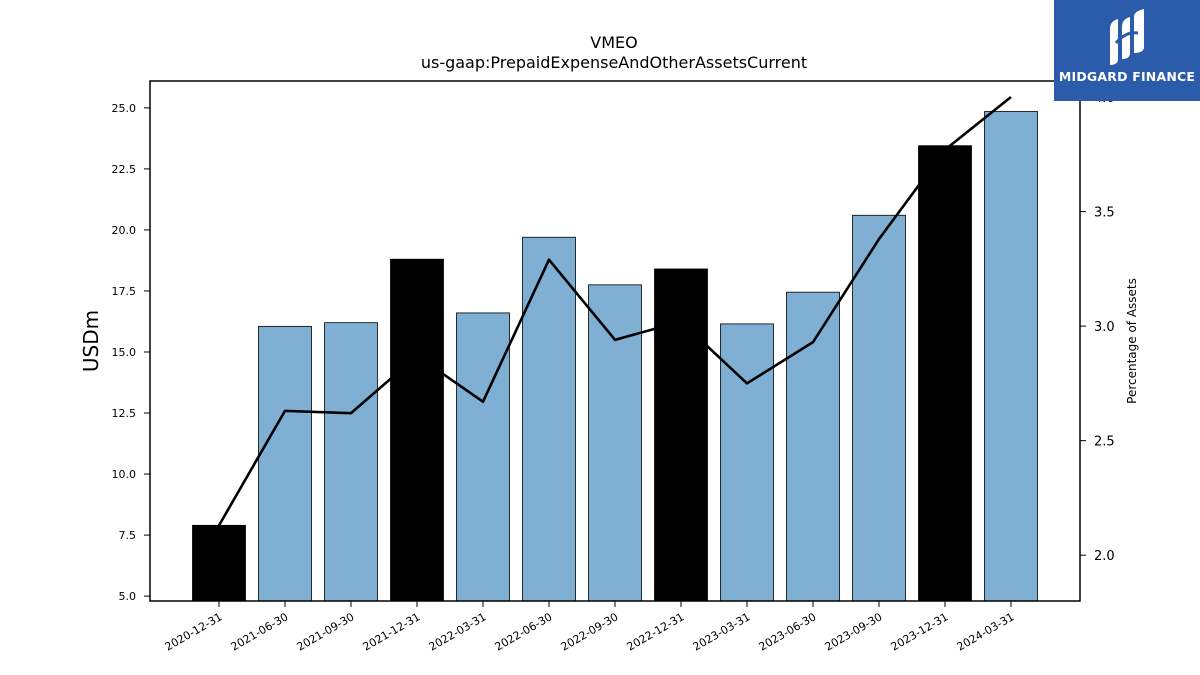  I want to click on y-tick-label: 17.5, so click(124, 291).